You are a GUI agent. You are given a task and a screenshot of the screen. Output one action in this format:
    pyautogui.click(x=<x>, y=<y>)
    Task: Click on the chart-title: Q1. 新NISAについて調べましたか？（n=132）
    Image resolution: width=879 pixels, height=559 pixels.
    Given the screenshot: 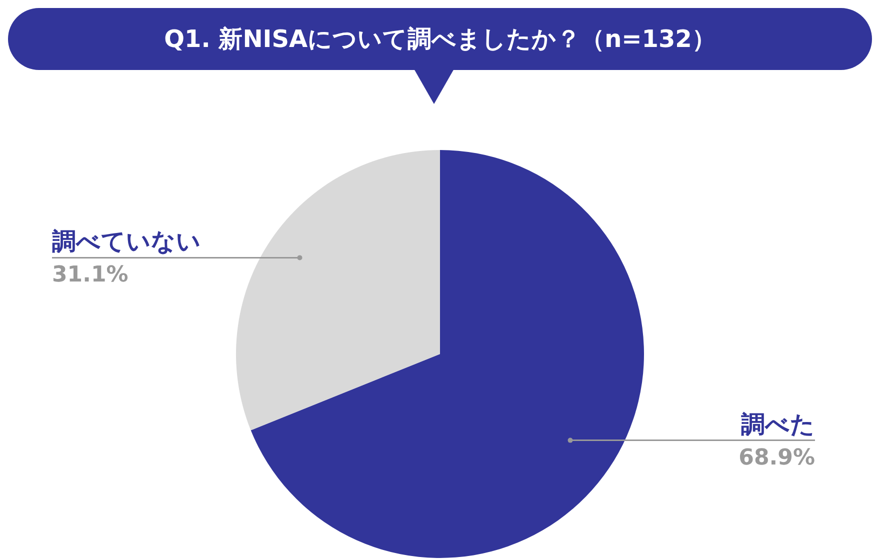 What is the action you would take?
    pyautogui.click(x=440, y=39)
    